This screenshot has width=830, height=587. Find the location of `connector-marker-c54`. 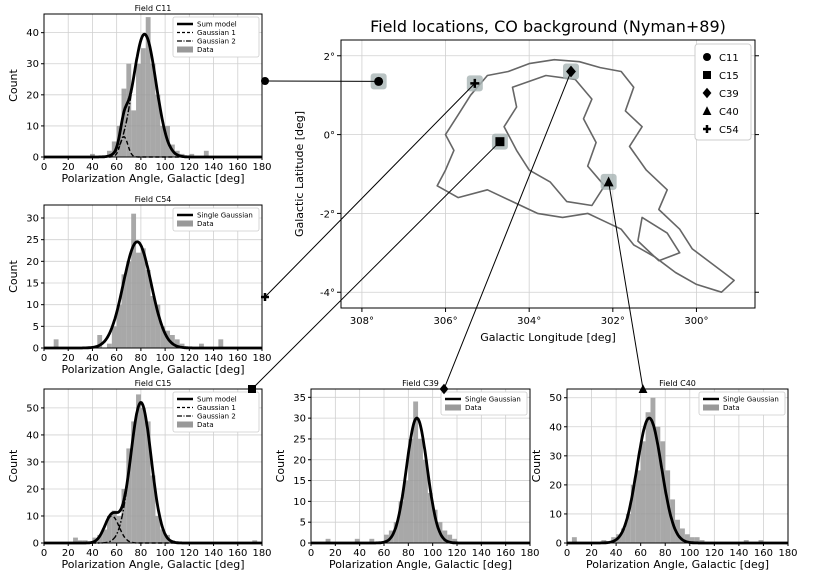

connector-marker-c54 is located at coordinates (265, 297).